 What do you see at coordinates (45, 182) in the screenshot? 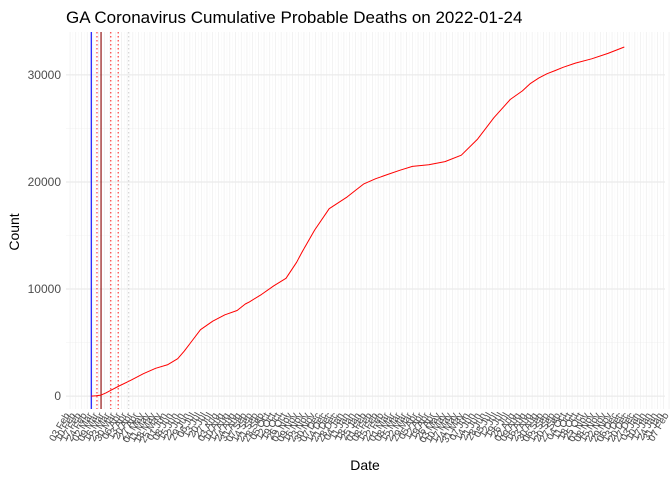
I see `y-tick-label: 20000` at bounding box center [45, 182].